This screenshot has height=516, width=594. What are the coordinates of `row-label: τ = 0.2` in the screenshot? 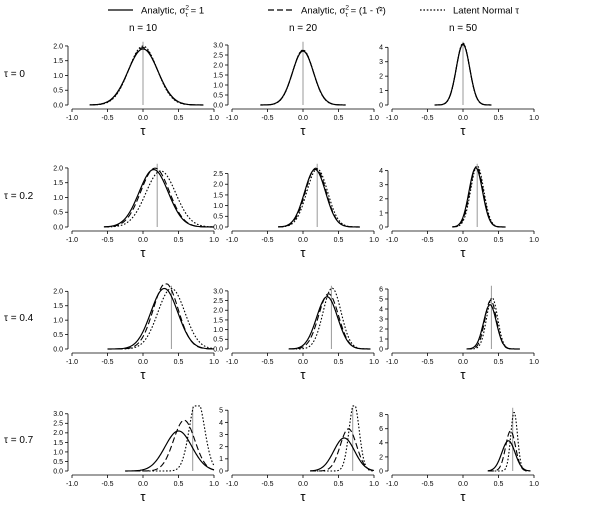 It's located at (19, 196).